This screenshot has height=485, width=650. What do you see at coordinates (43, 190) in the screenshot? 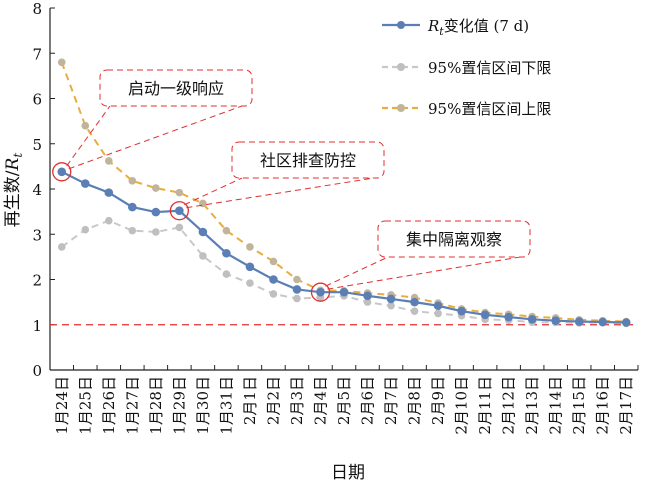
I see `y-ticks: 0 1 2 3 4 5 6 7 8` at bounding box center [43, 190].